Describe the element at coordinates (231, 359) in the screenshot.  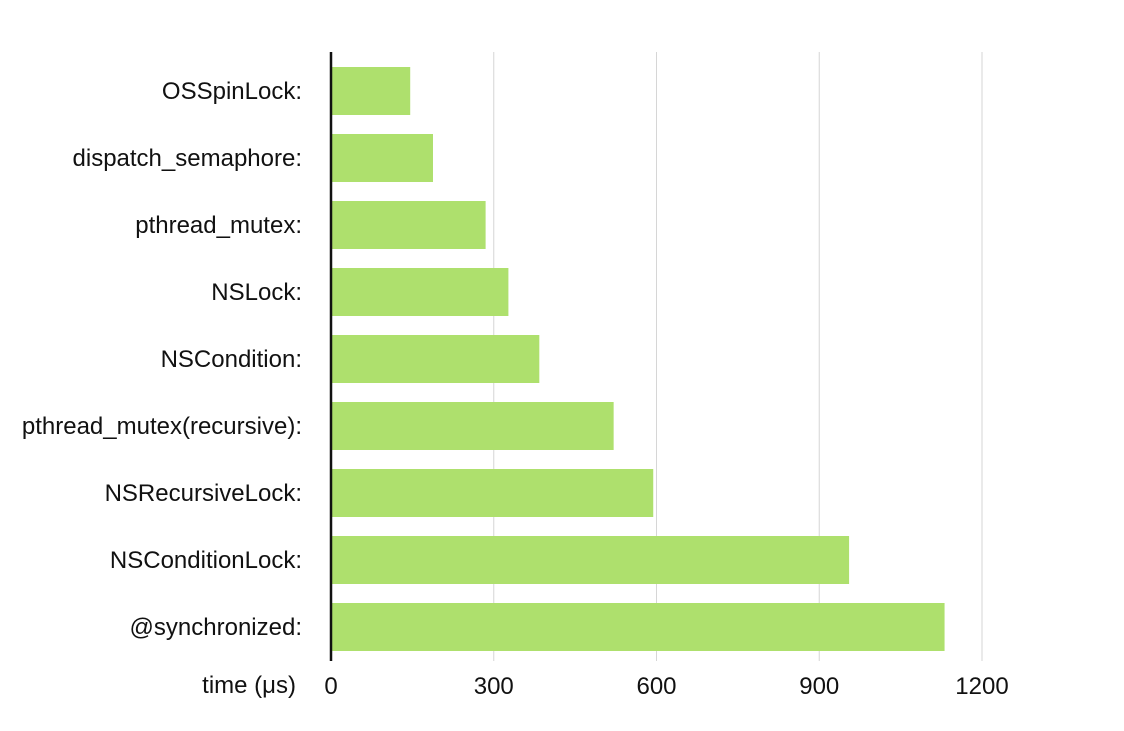
I see `category-label-4: NSCondition:` at that location.